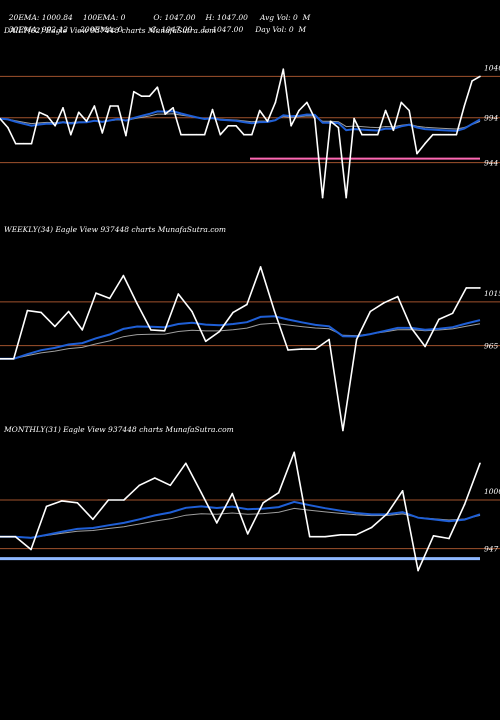 This screenshot has height=720, width=500. What do you see at coordinates (174, 17) in the screenshot?
I see `open-readout: O: 1047.00` at bounding box center [174, 17].